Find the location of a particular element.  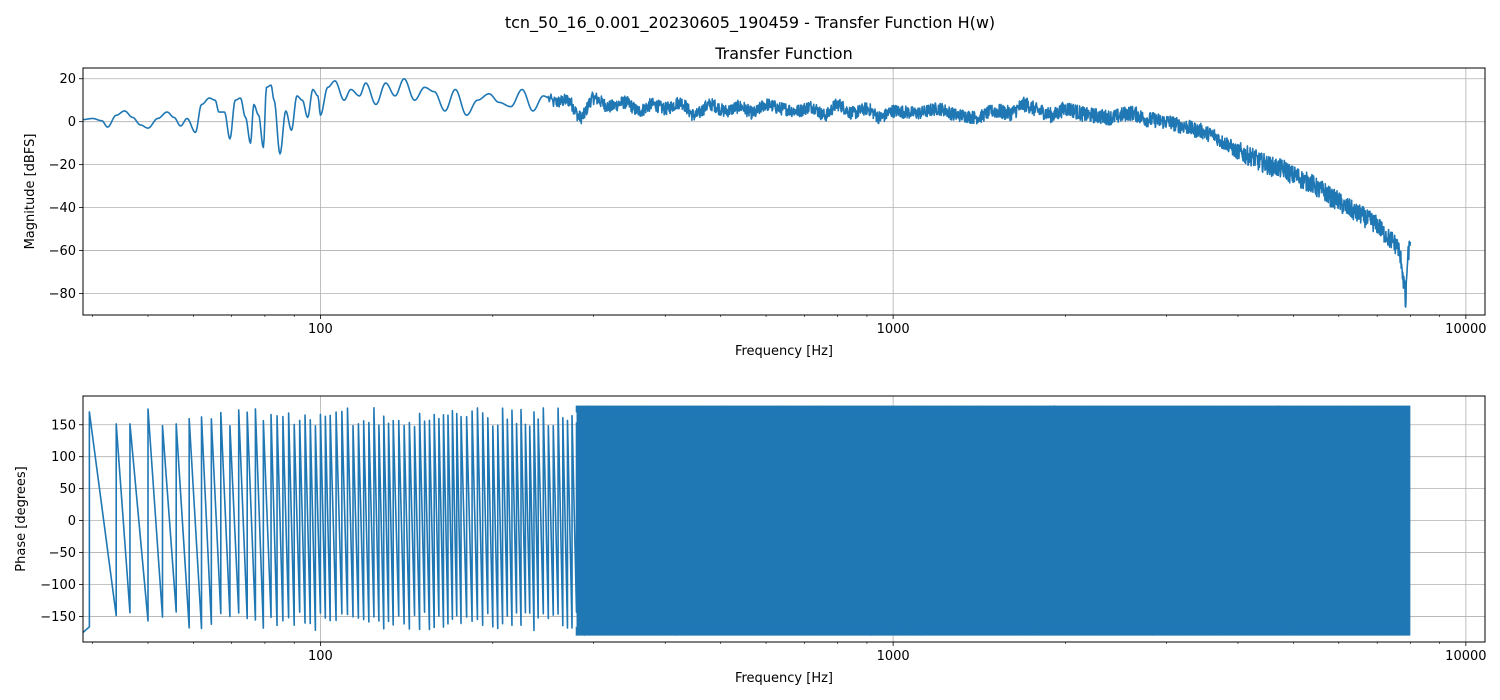

magnitude-x-tick-label: 10000 is located at coordinates (1465, 329).